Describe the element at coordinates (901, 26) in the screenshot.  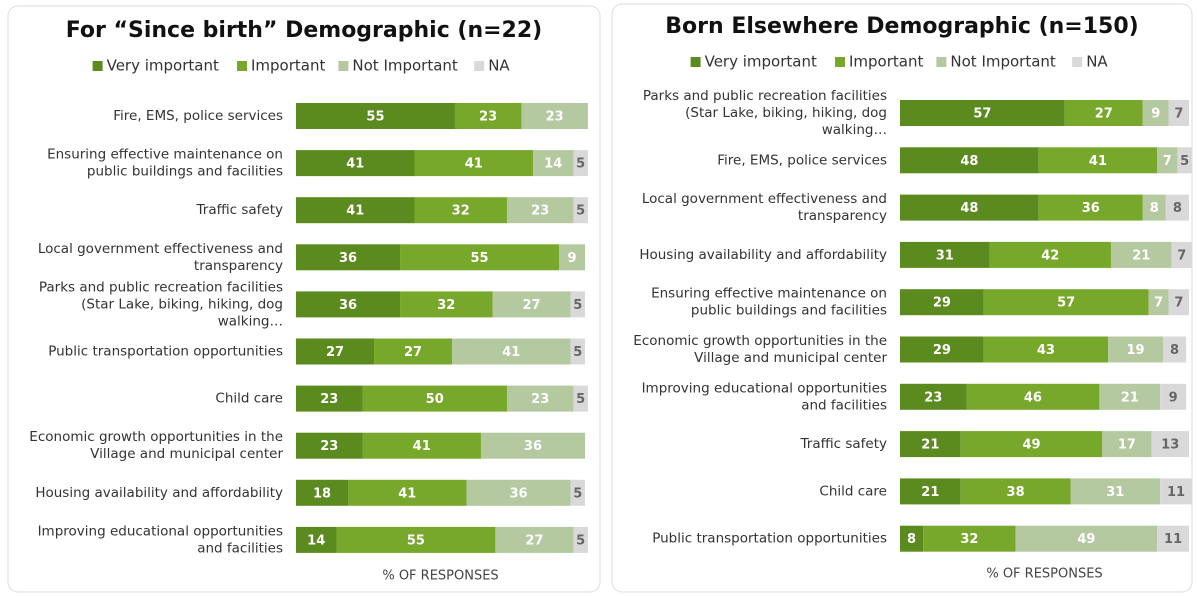
I see `chart-title: Born Elsewhere Demographic (n=150)` at that location.